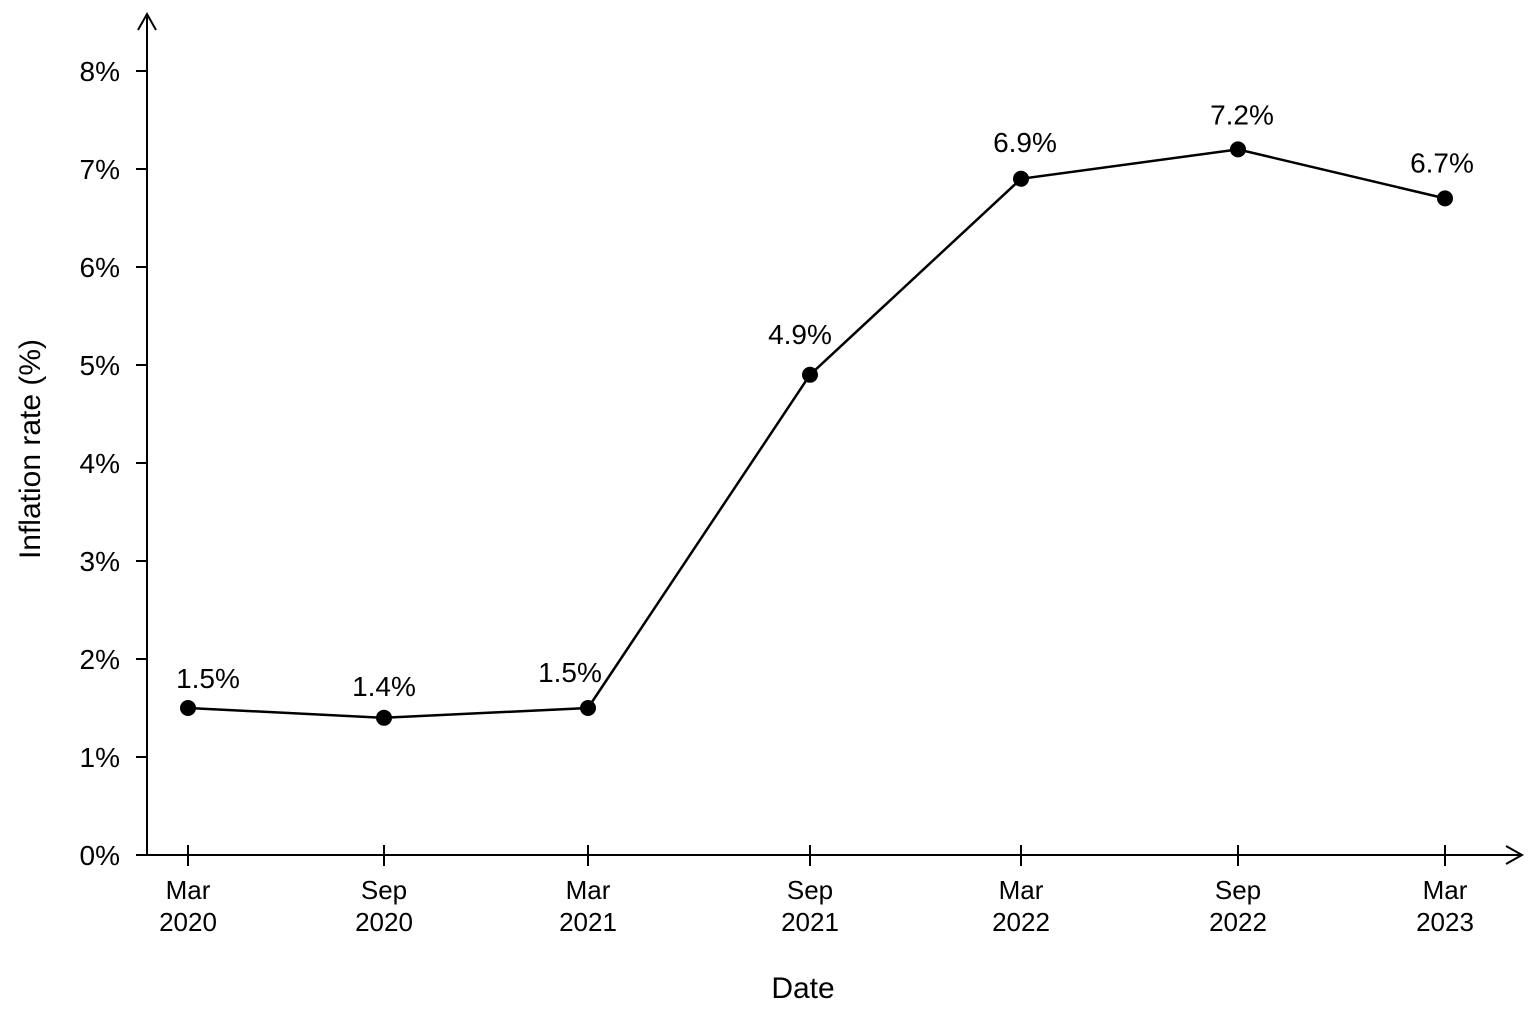 This screenshot has width=1536, height=1024. I want to click on data-label: 6.9%, so click(1025, 142).